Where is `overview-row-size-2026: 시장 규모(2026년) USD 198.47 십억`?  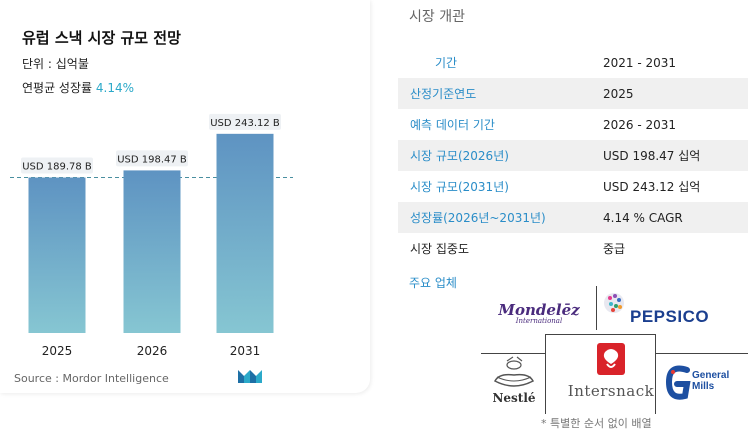 overview-row-size-2026: 시장 규모(2026년) USD 198.47 십억 is located at coordinates (573, 155).